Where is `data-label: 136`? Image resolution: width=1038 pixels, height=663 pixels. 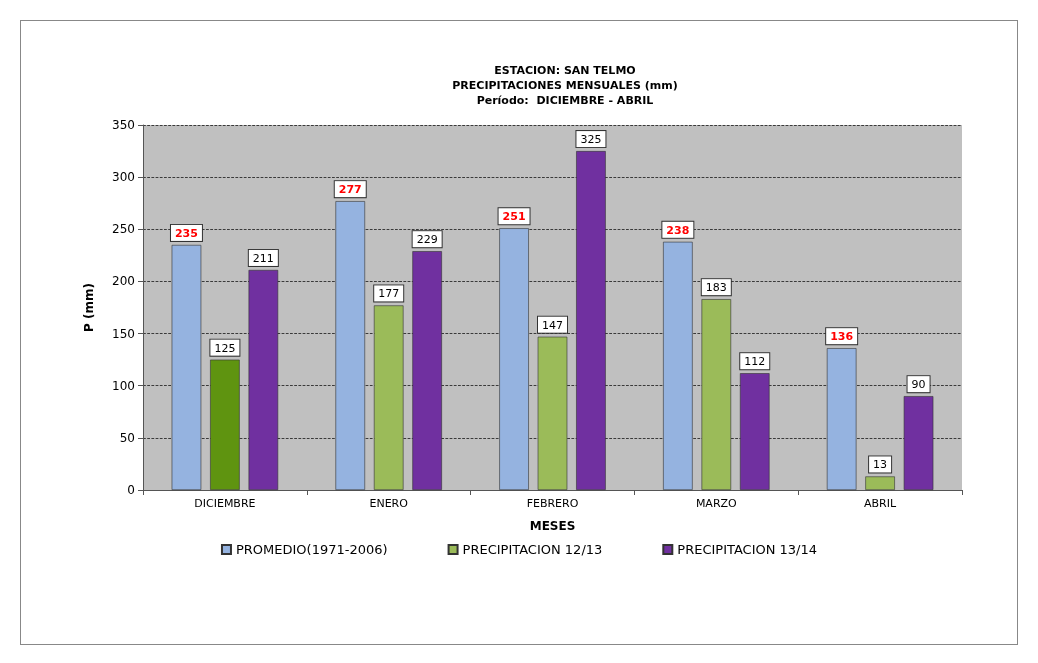 data-label: 136 is located at coordinates (842, 337).